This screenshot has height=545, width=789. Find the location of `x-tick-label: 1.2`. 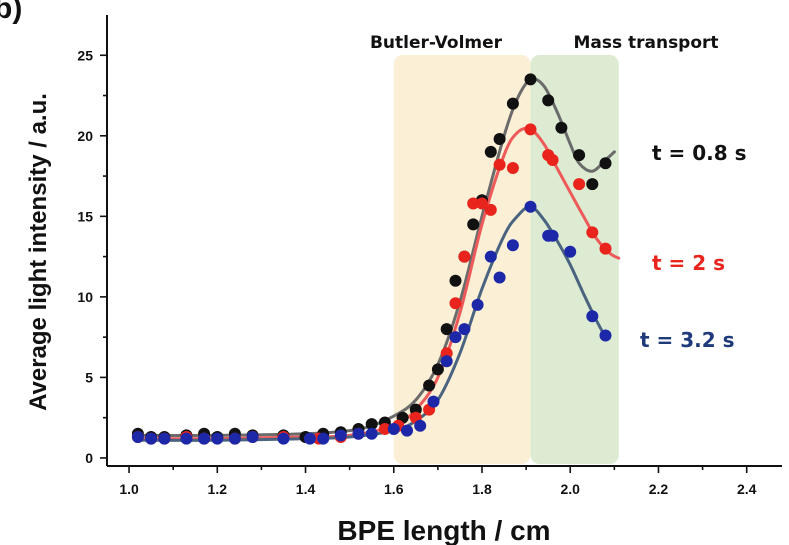

x-tick-label: 1.2 is located at coordinates (218, 489).